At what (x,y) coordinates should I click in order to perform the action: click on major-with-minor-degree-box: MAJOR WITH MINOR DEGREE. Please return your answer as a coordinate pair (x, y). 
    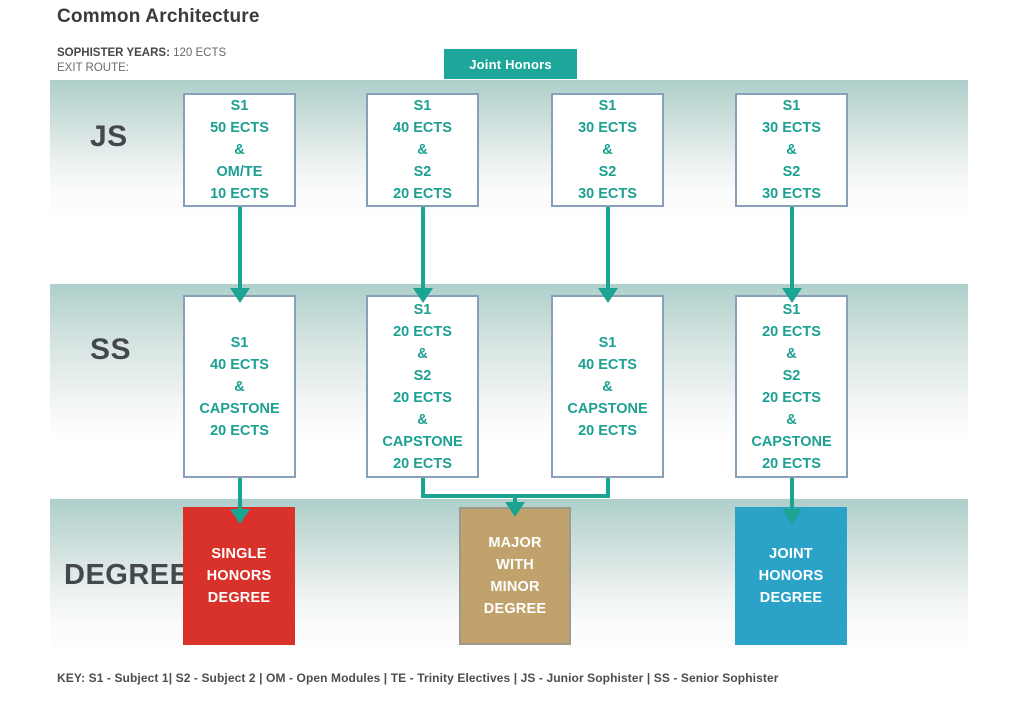
    Looking at the image, I should click on (515, 576).